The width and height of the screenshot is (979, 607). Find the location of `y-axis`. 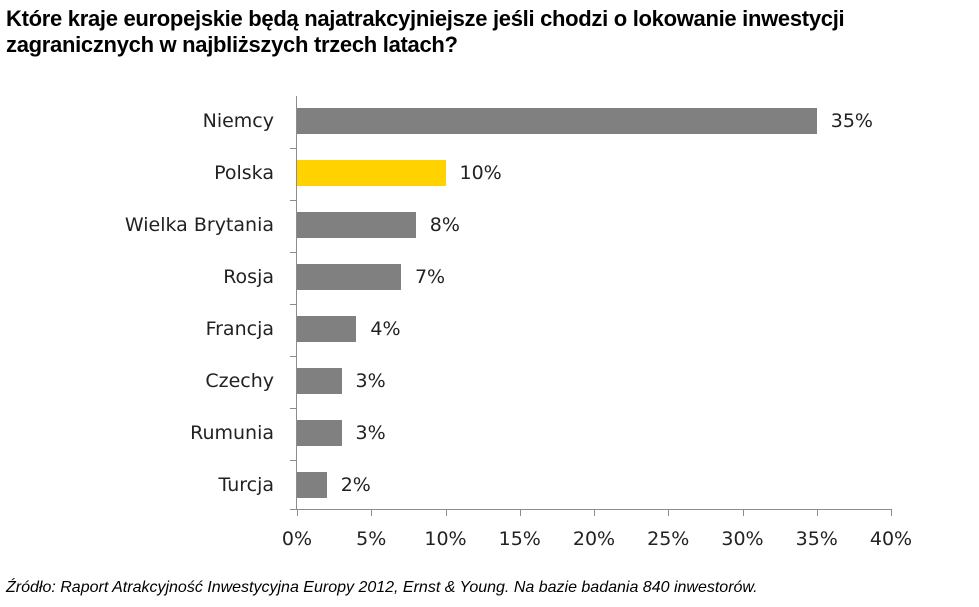

y-axis is located at coordinates (296, 303).